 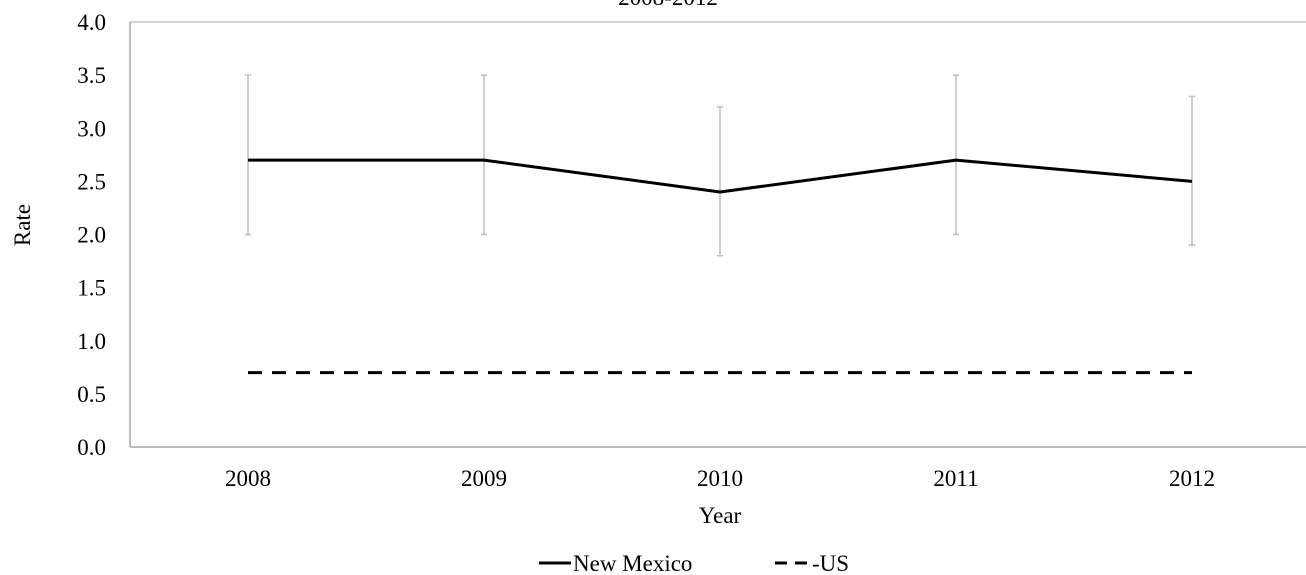 What do you see at coordinates (91, 181) in the screenshot?
I see `y-tick-label: 2.5` at bounding box center [91, 181].